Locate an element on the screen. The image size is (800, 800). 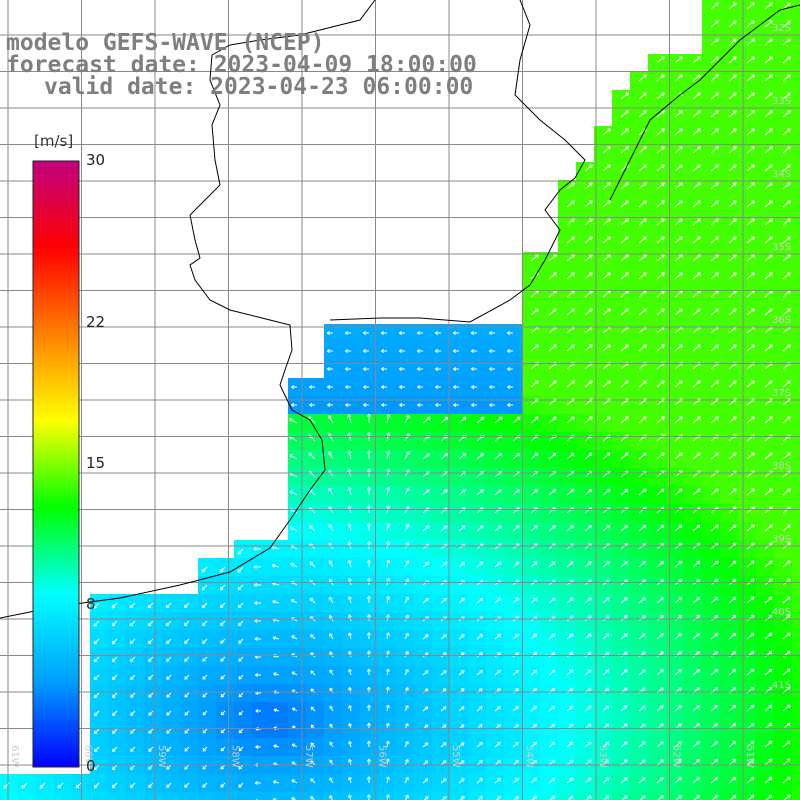
latitude-label: 38S is located at coordinates (781, 466).